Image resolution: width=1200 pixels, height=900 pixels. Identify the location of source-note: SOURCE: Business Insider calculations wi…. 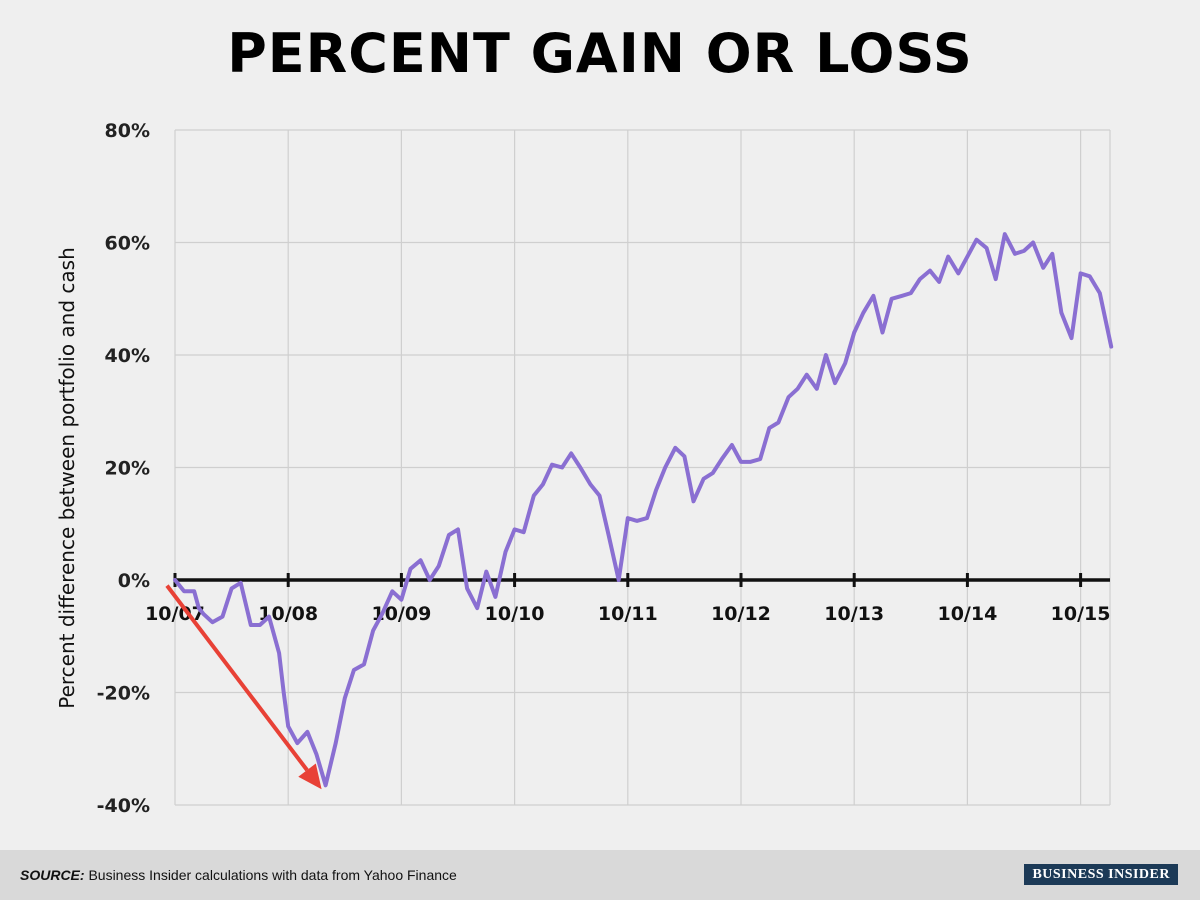
(238, 875).